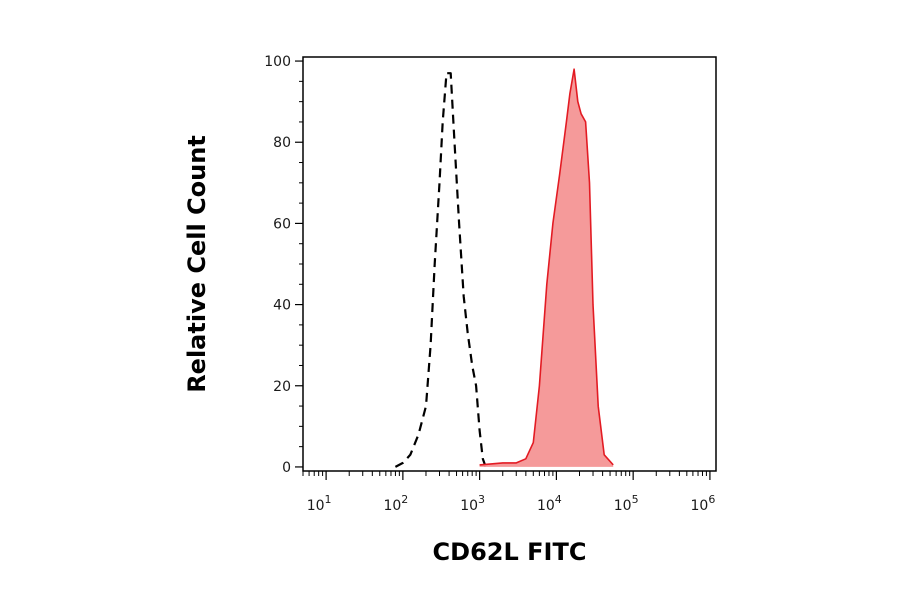  What do you see at coordinates (282, 306) in the screenshot?
I see `y-tick-label: 40` at bounding box center [282, 306].